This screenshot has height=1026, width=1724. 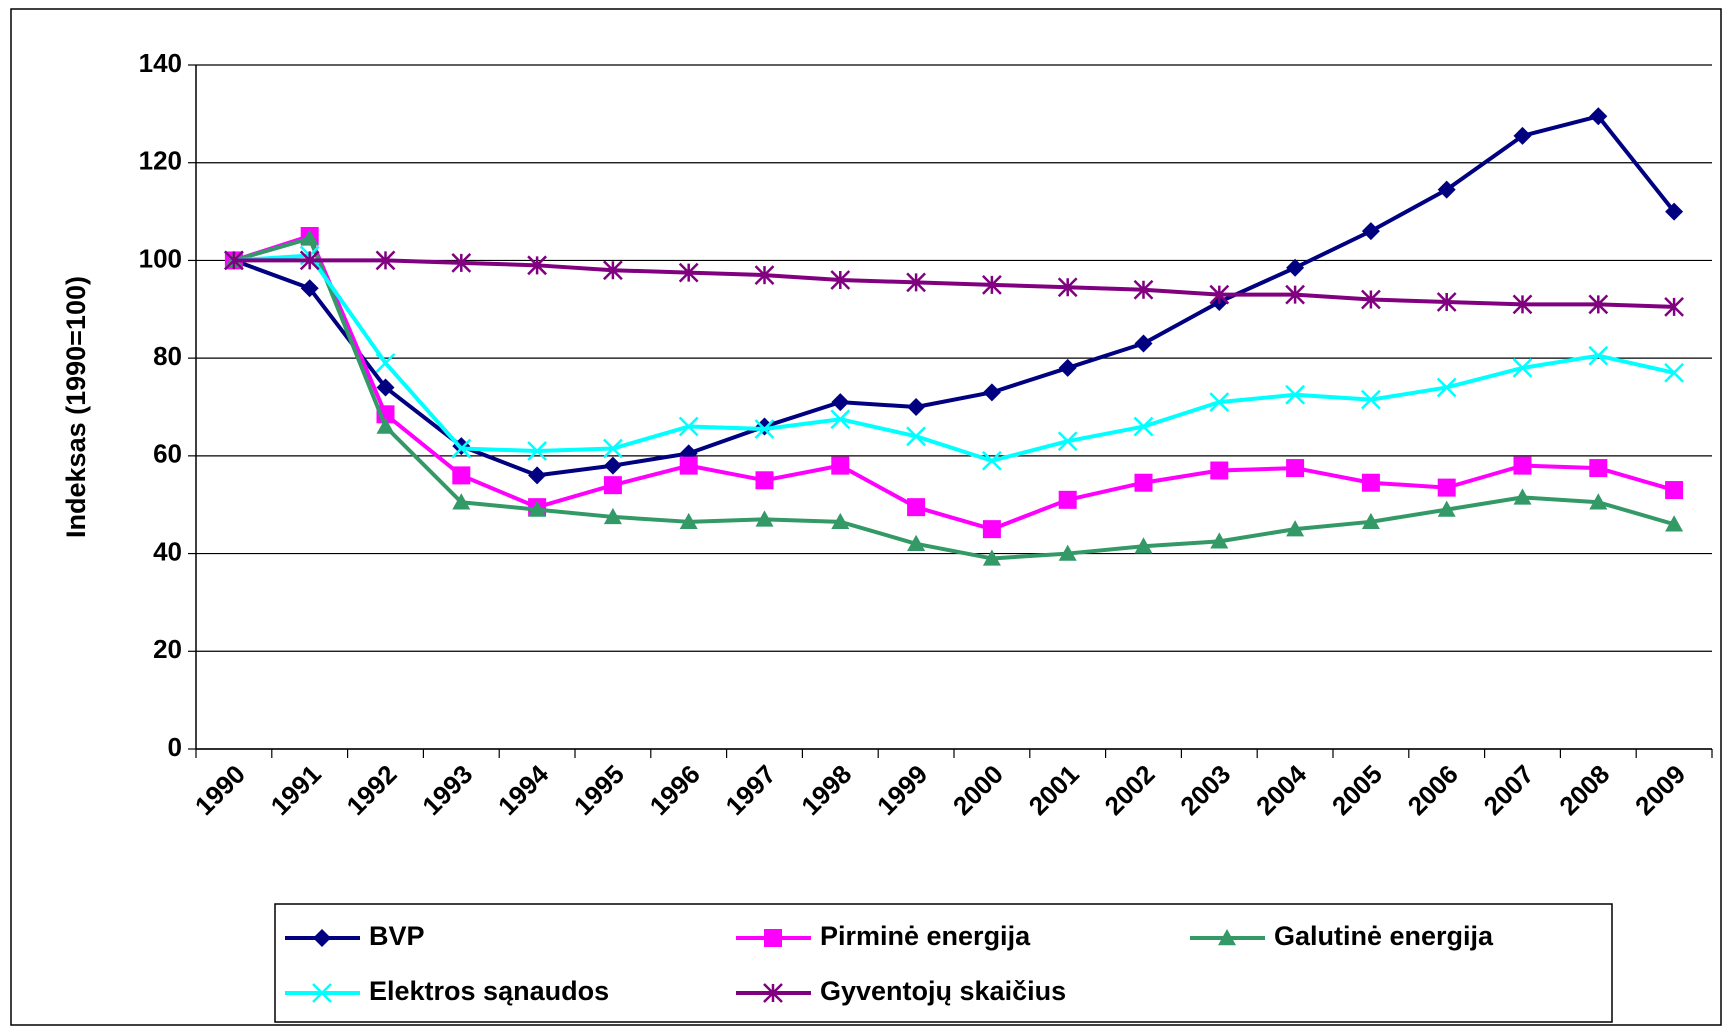 What do you see at coordinates (489, 991) in the screenshot?
I see `legend-label: Elektros sąnaudos` at bounding box center [489, 991].